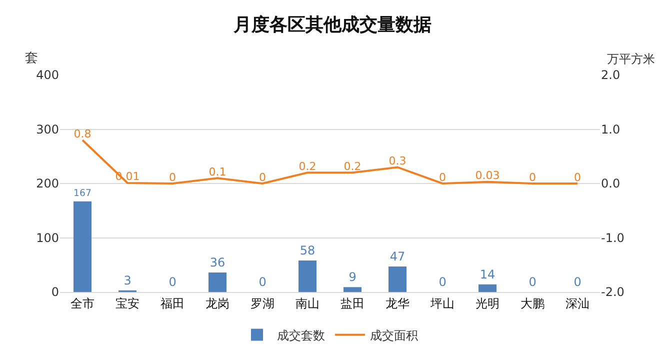 Image resolution: width=665 pixels, height=361 pixels. What do you see at coordinates (612, 292) in the screenshot?
I see `y2-tick-label: -2.0` at bounding box center [612, 292].